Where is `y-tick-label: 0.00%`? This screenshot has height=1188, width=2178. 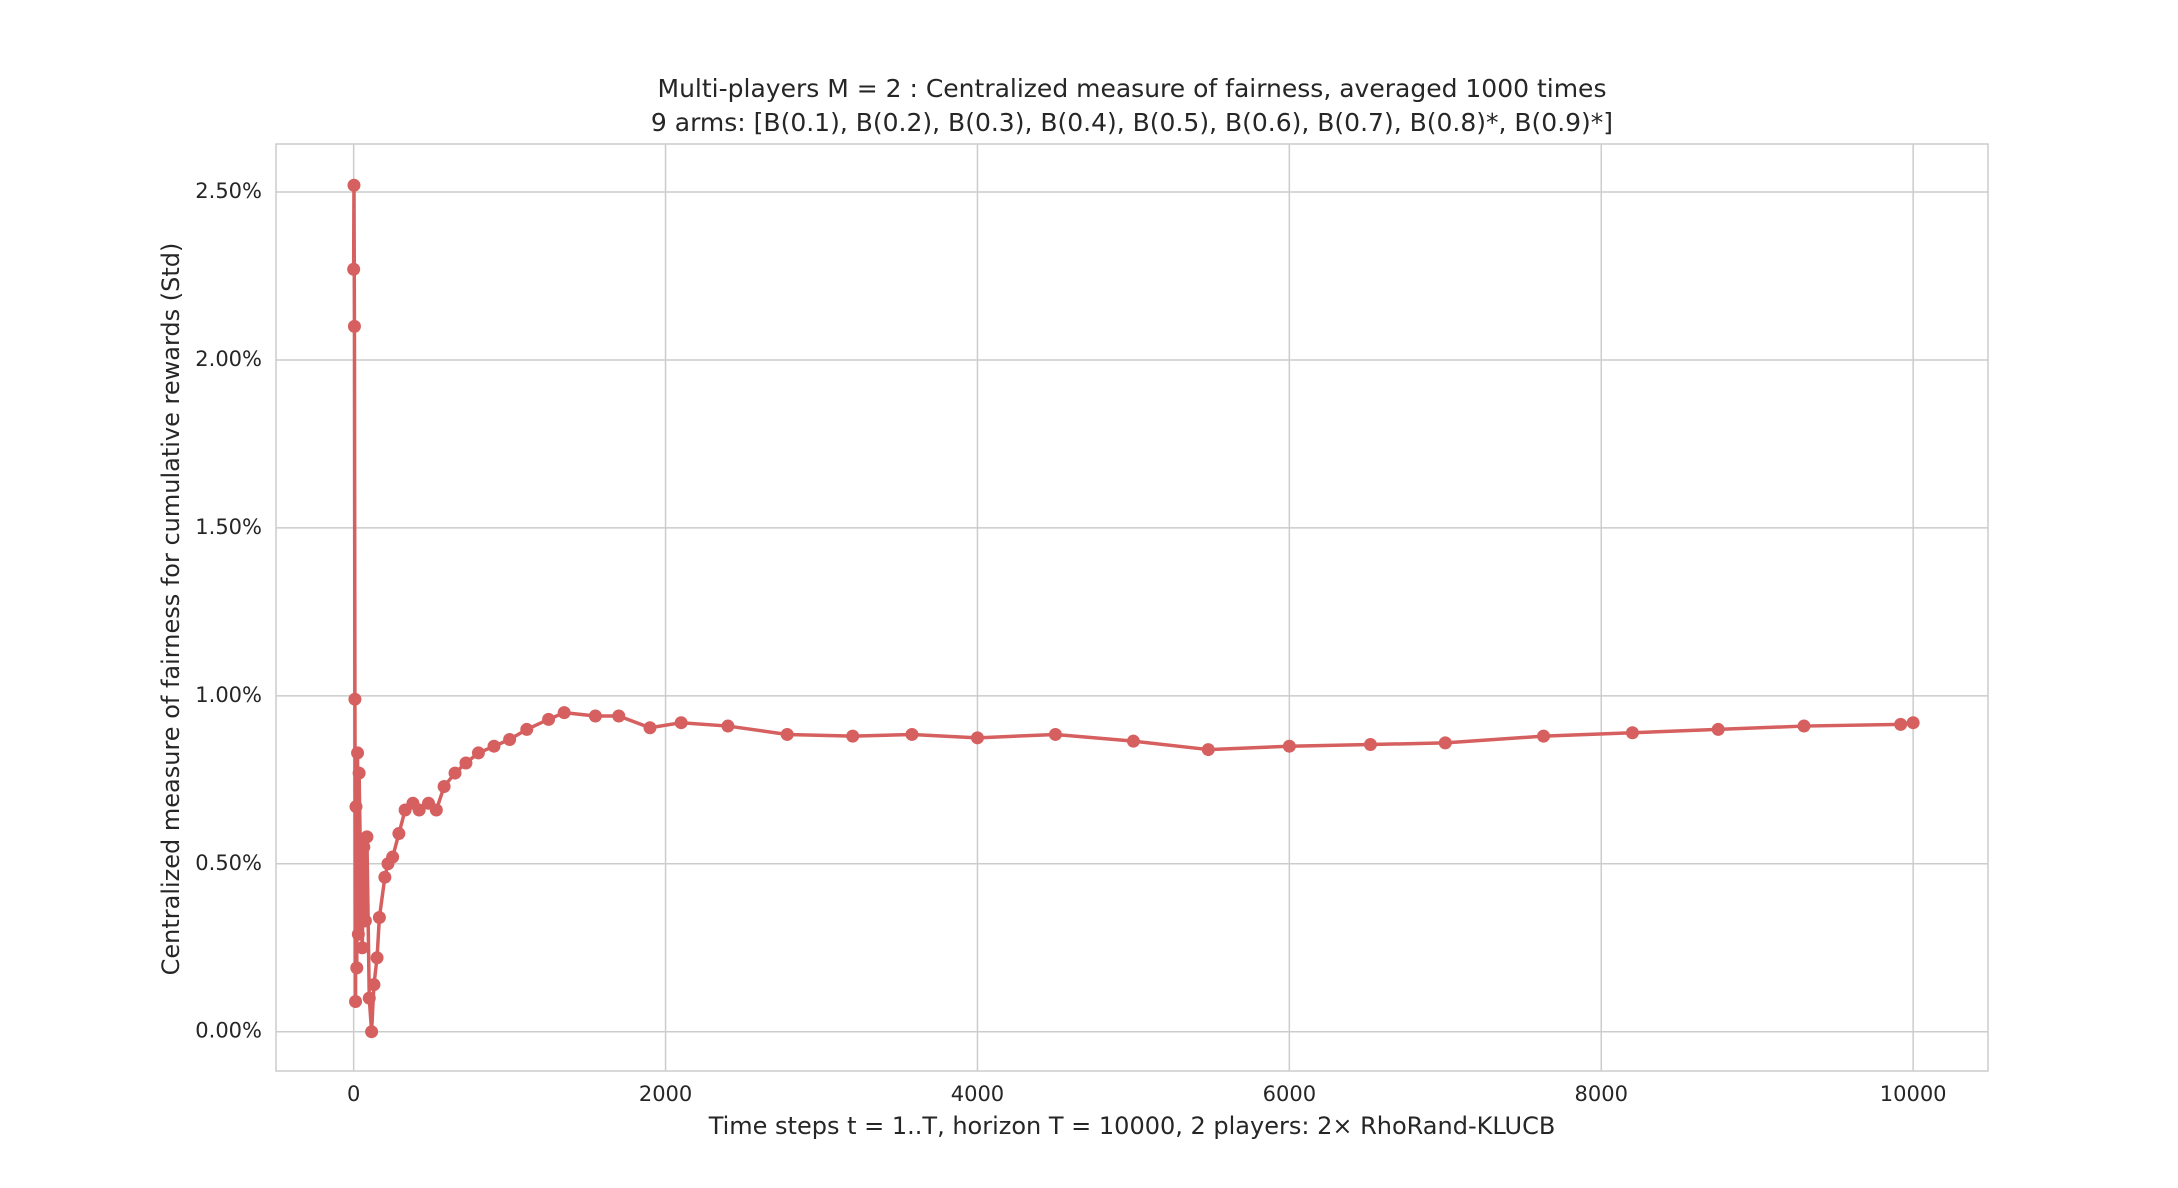
y-tick-label: 0.00% is located at coordinates (228, 1031).